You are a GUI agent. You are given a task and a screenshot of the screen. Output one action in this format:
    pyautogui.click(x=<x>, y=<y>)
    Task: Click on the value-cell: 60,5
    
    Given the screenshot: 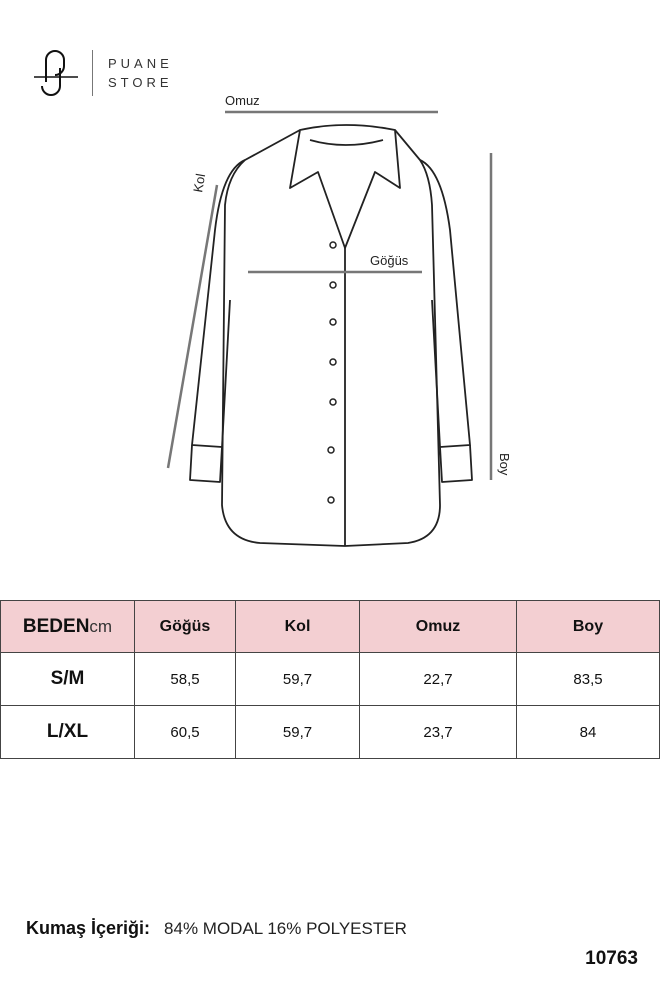 What is the action you would take?
    pyautogui.click(x=185, y=732)
    